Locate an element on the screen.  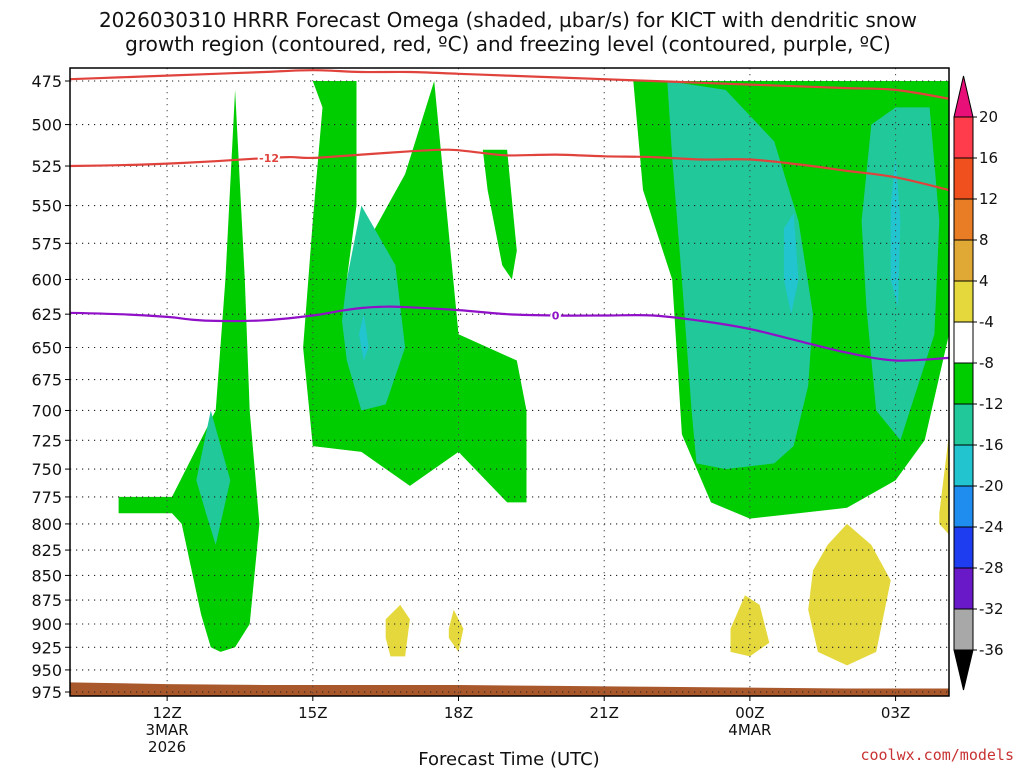
contour-freezing-level is located at coordinates (509, 333).